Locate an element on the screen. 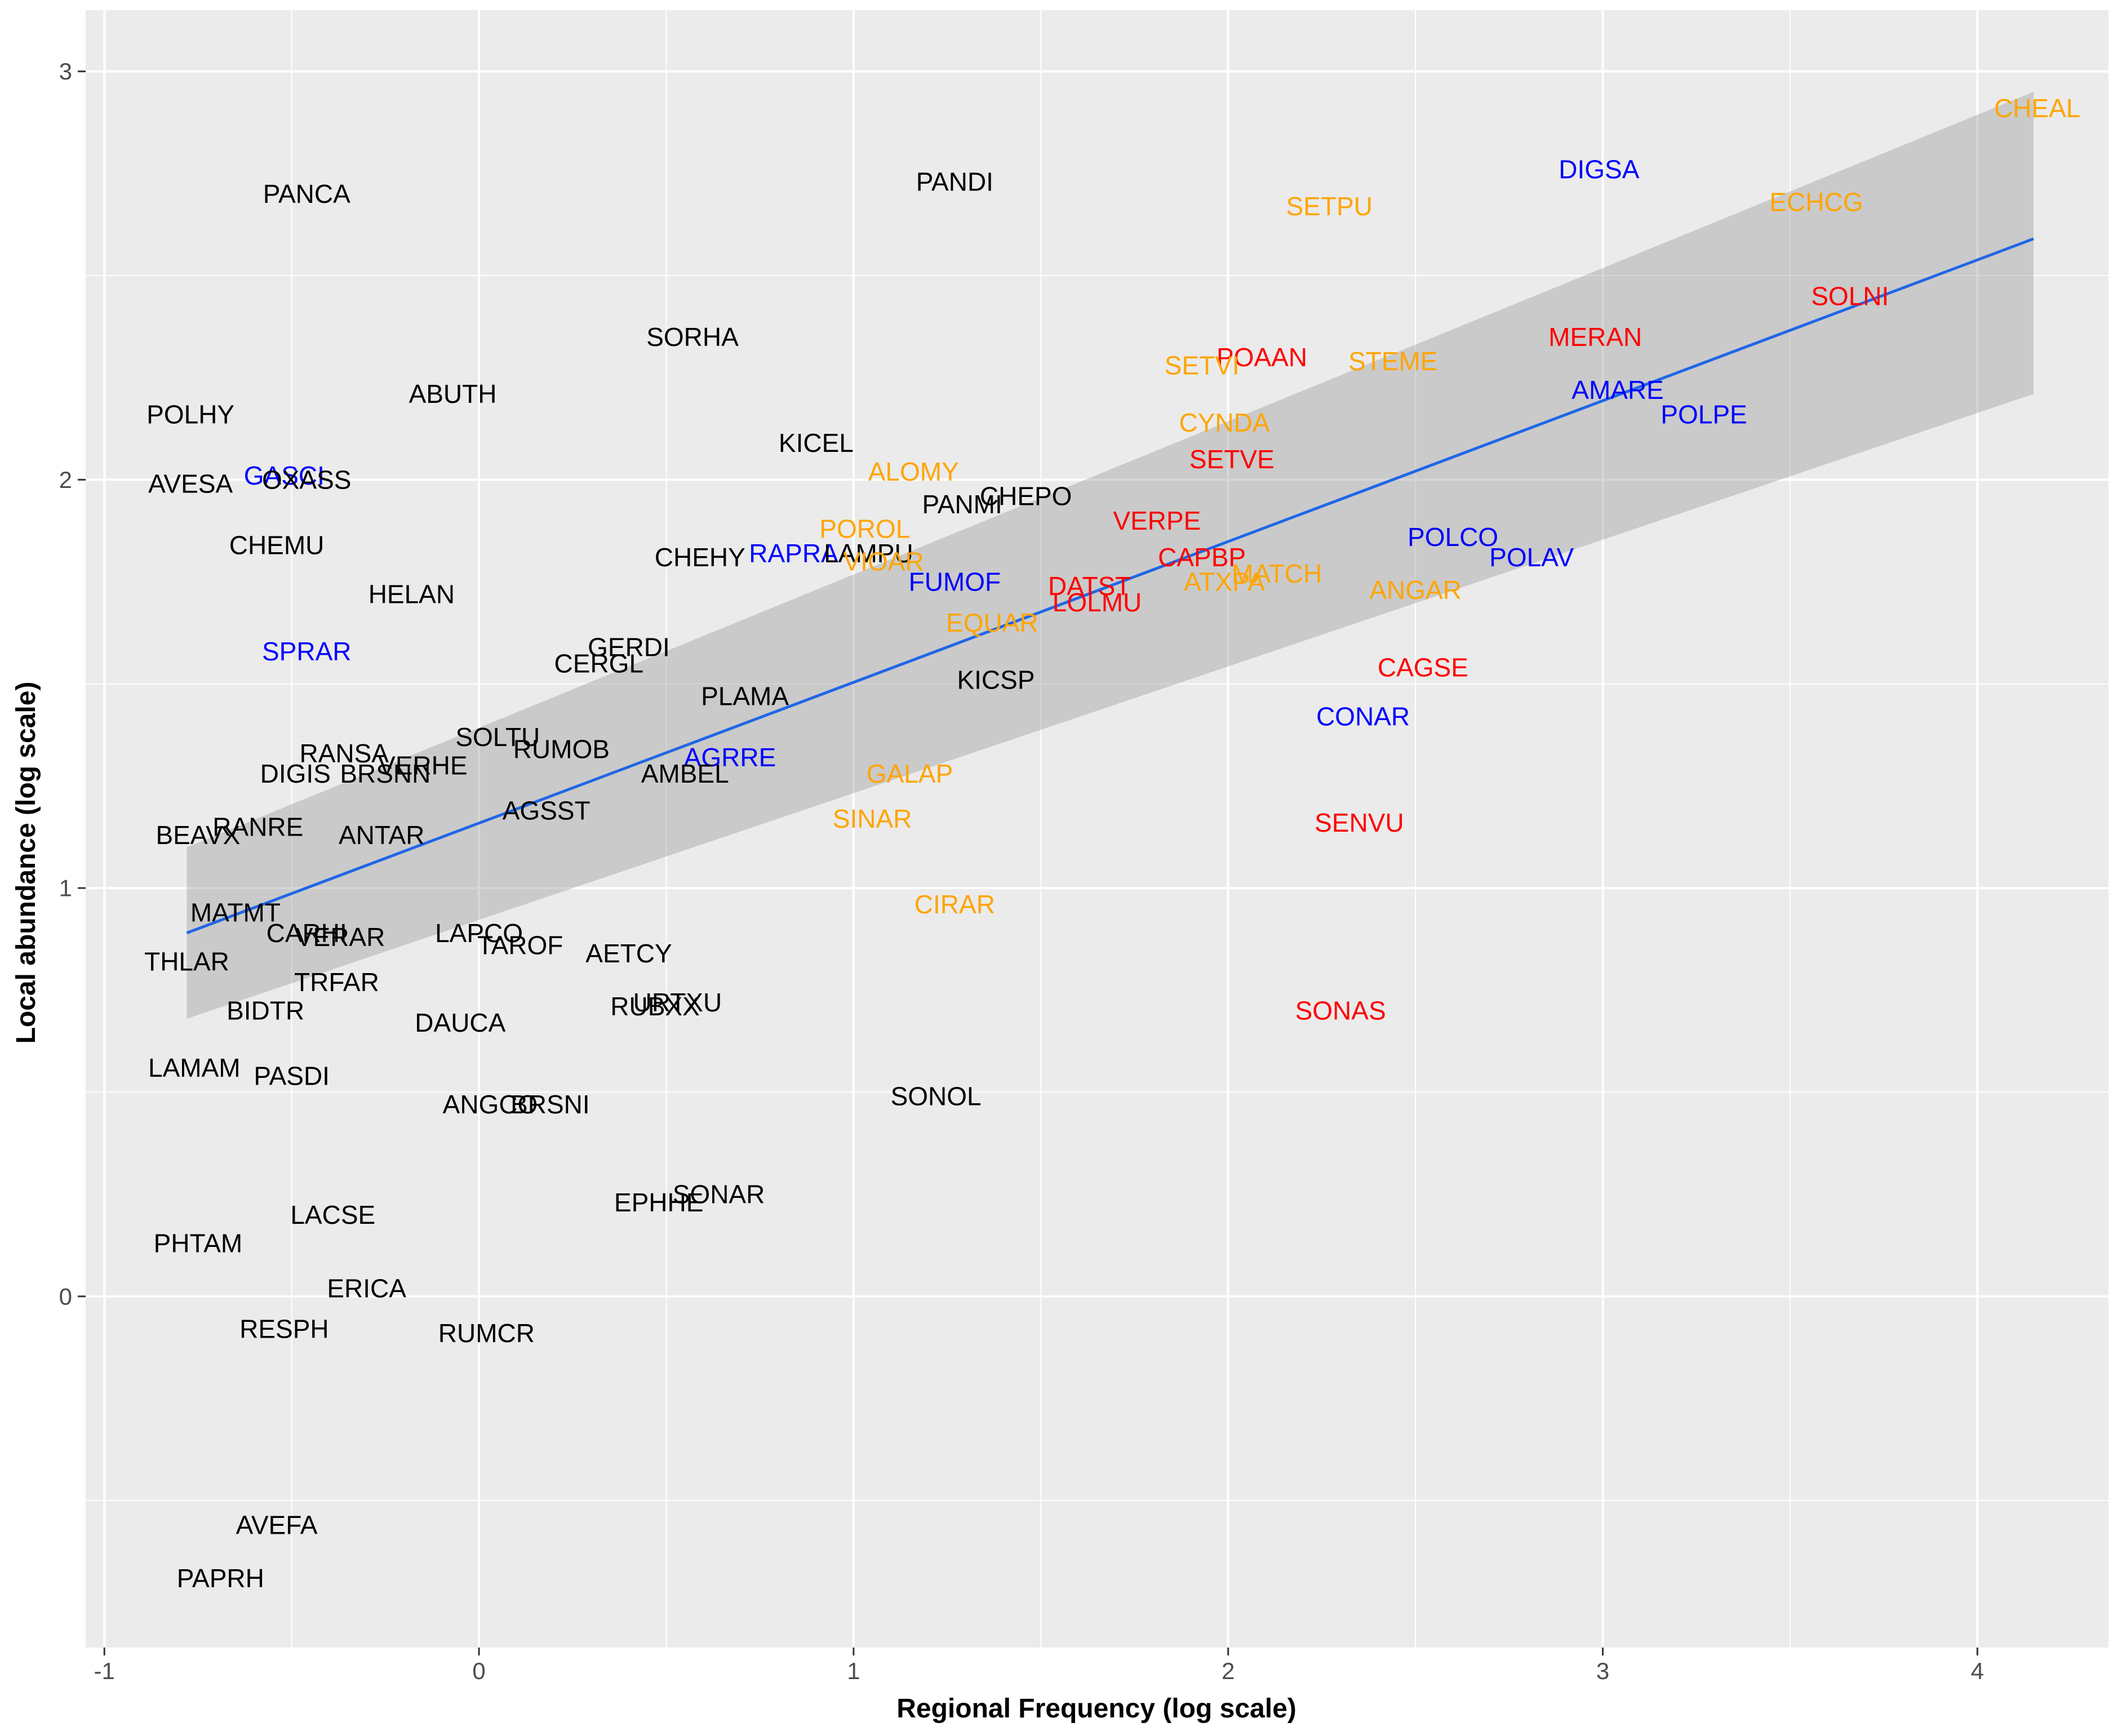 This screenshot has width=2122, height=1736. point-label: ANGCO is located at coordinates (490, 1104).